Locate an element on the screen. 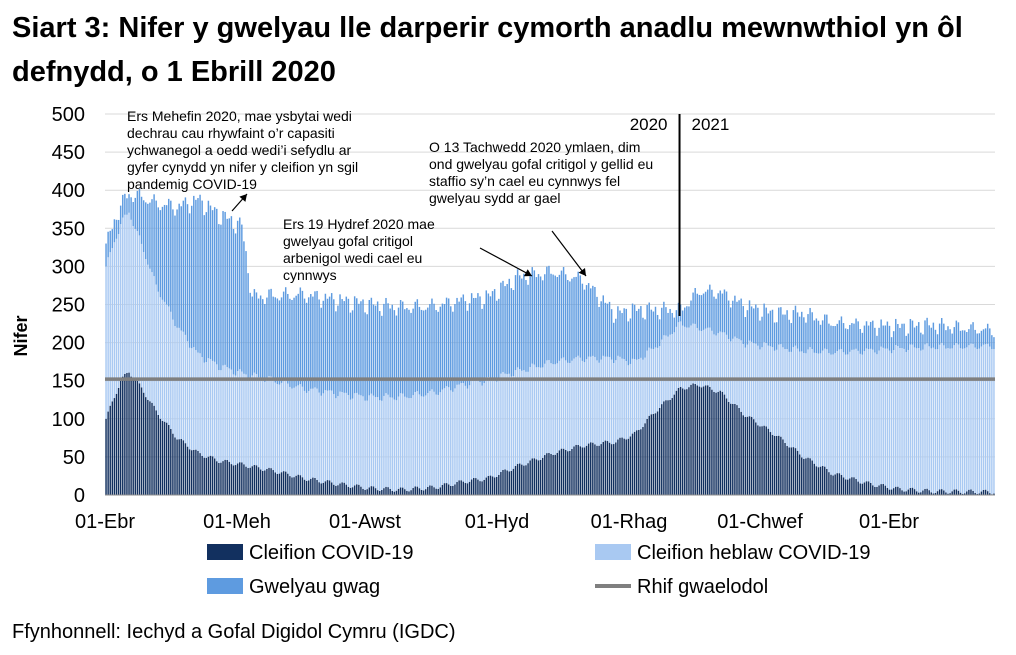 This screenshot has width=1016, height=655. y-tick-label: 350 is located at coordinates (68, 229).